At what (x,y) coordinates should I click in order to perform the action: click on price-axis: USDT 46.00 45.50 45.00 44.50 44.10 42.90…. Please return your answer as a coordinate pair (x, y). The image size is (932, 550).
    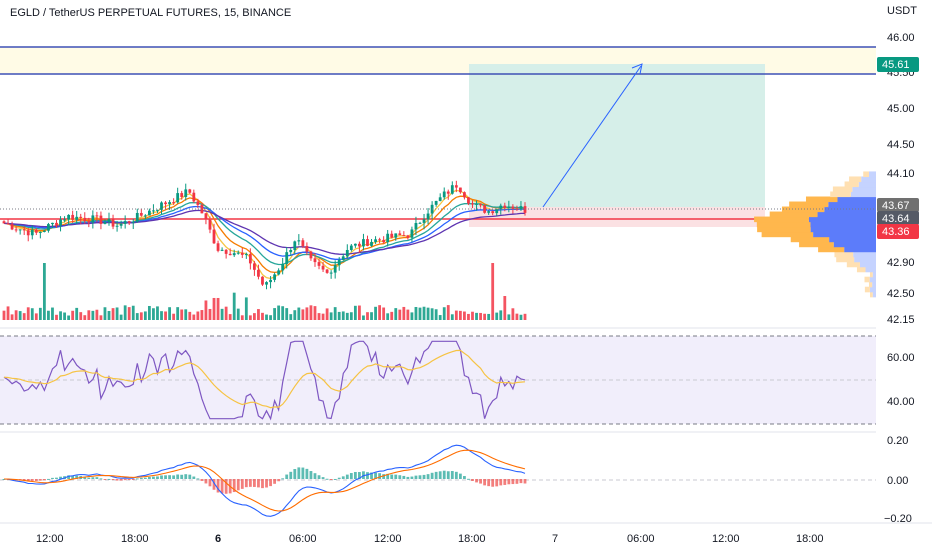
    Looking at the image, I should click on (898, 265).